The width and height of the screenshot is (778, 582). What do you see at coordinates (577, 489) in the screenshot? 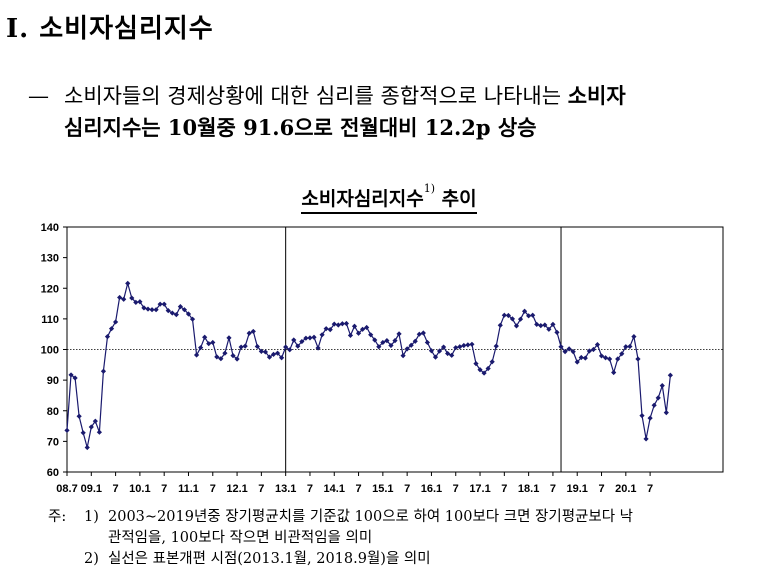
I see `x-tick-label: 19.1` at bounding box center [577, 489].